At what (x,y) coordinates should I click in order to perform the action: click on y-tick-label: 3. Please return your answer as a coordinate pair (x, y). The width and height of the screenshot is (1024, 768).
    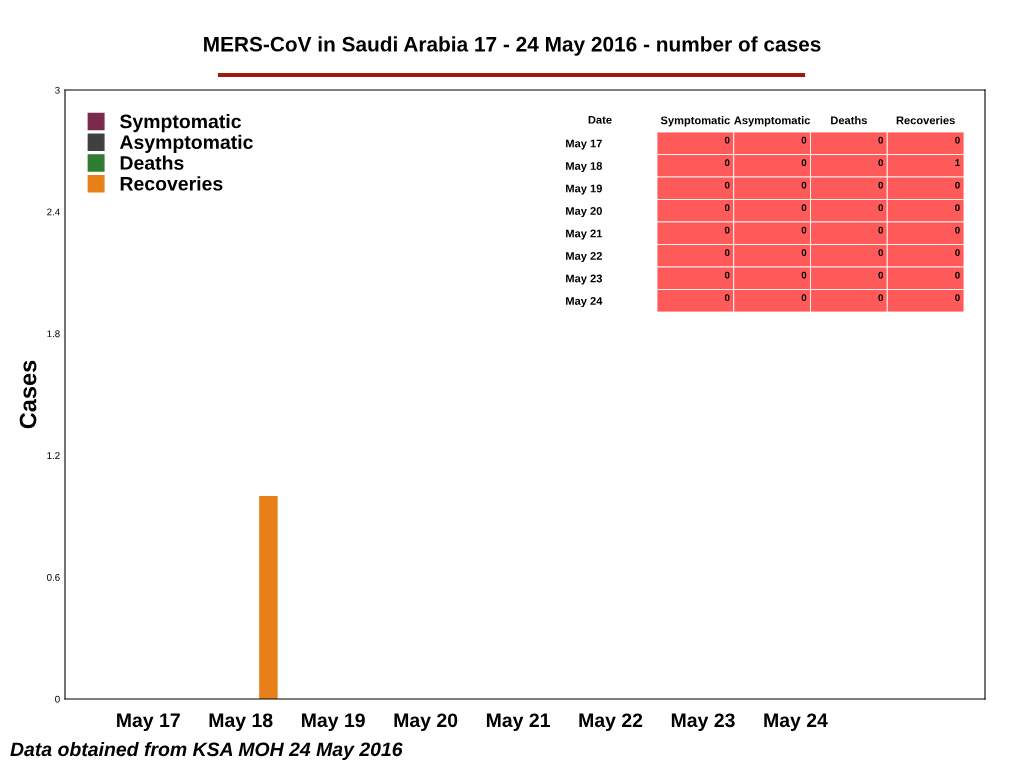
    Looking at the image, I should click on (57, 90).